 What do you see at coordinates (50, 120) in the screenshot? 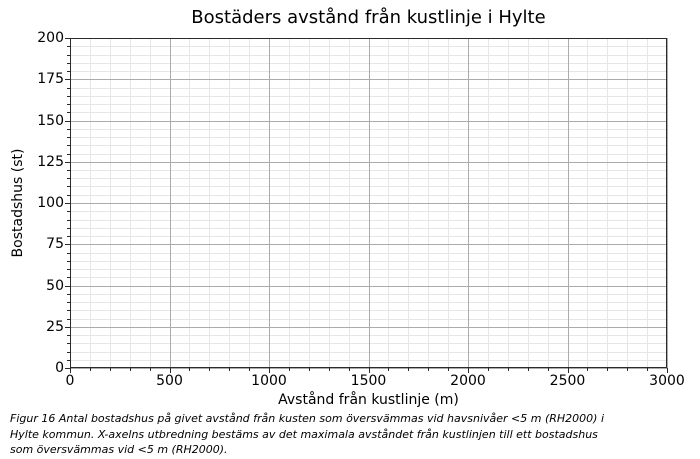
I see `y-tick-label: 150` at bounding box center [50, 120].